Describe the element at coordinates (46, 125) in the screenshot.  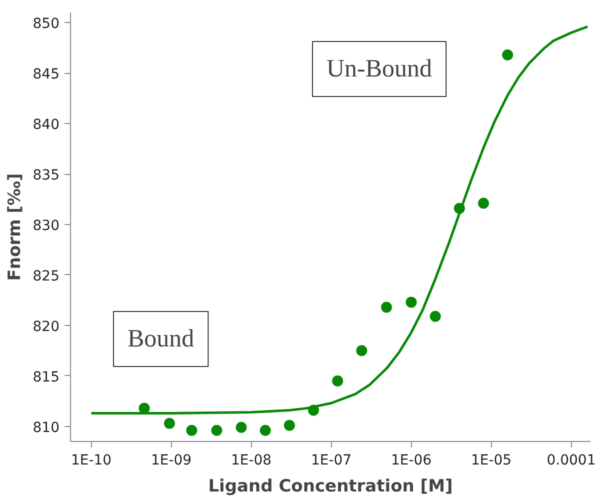
I see `y-tick-label: 840` at that location.